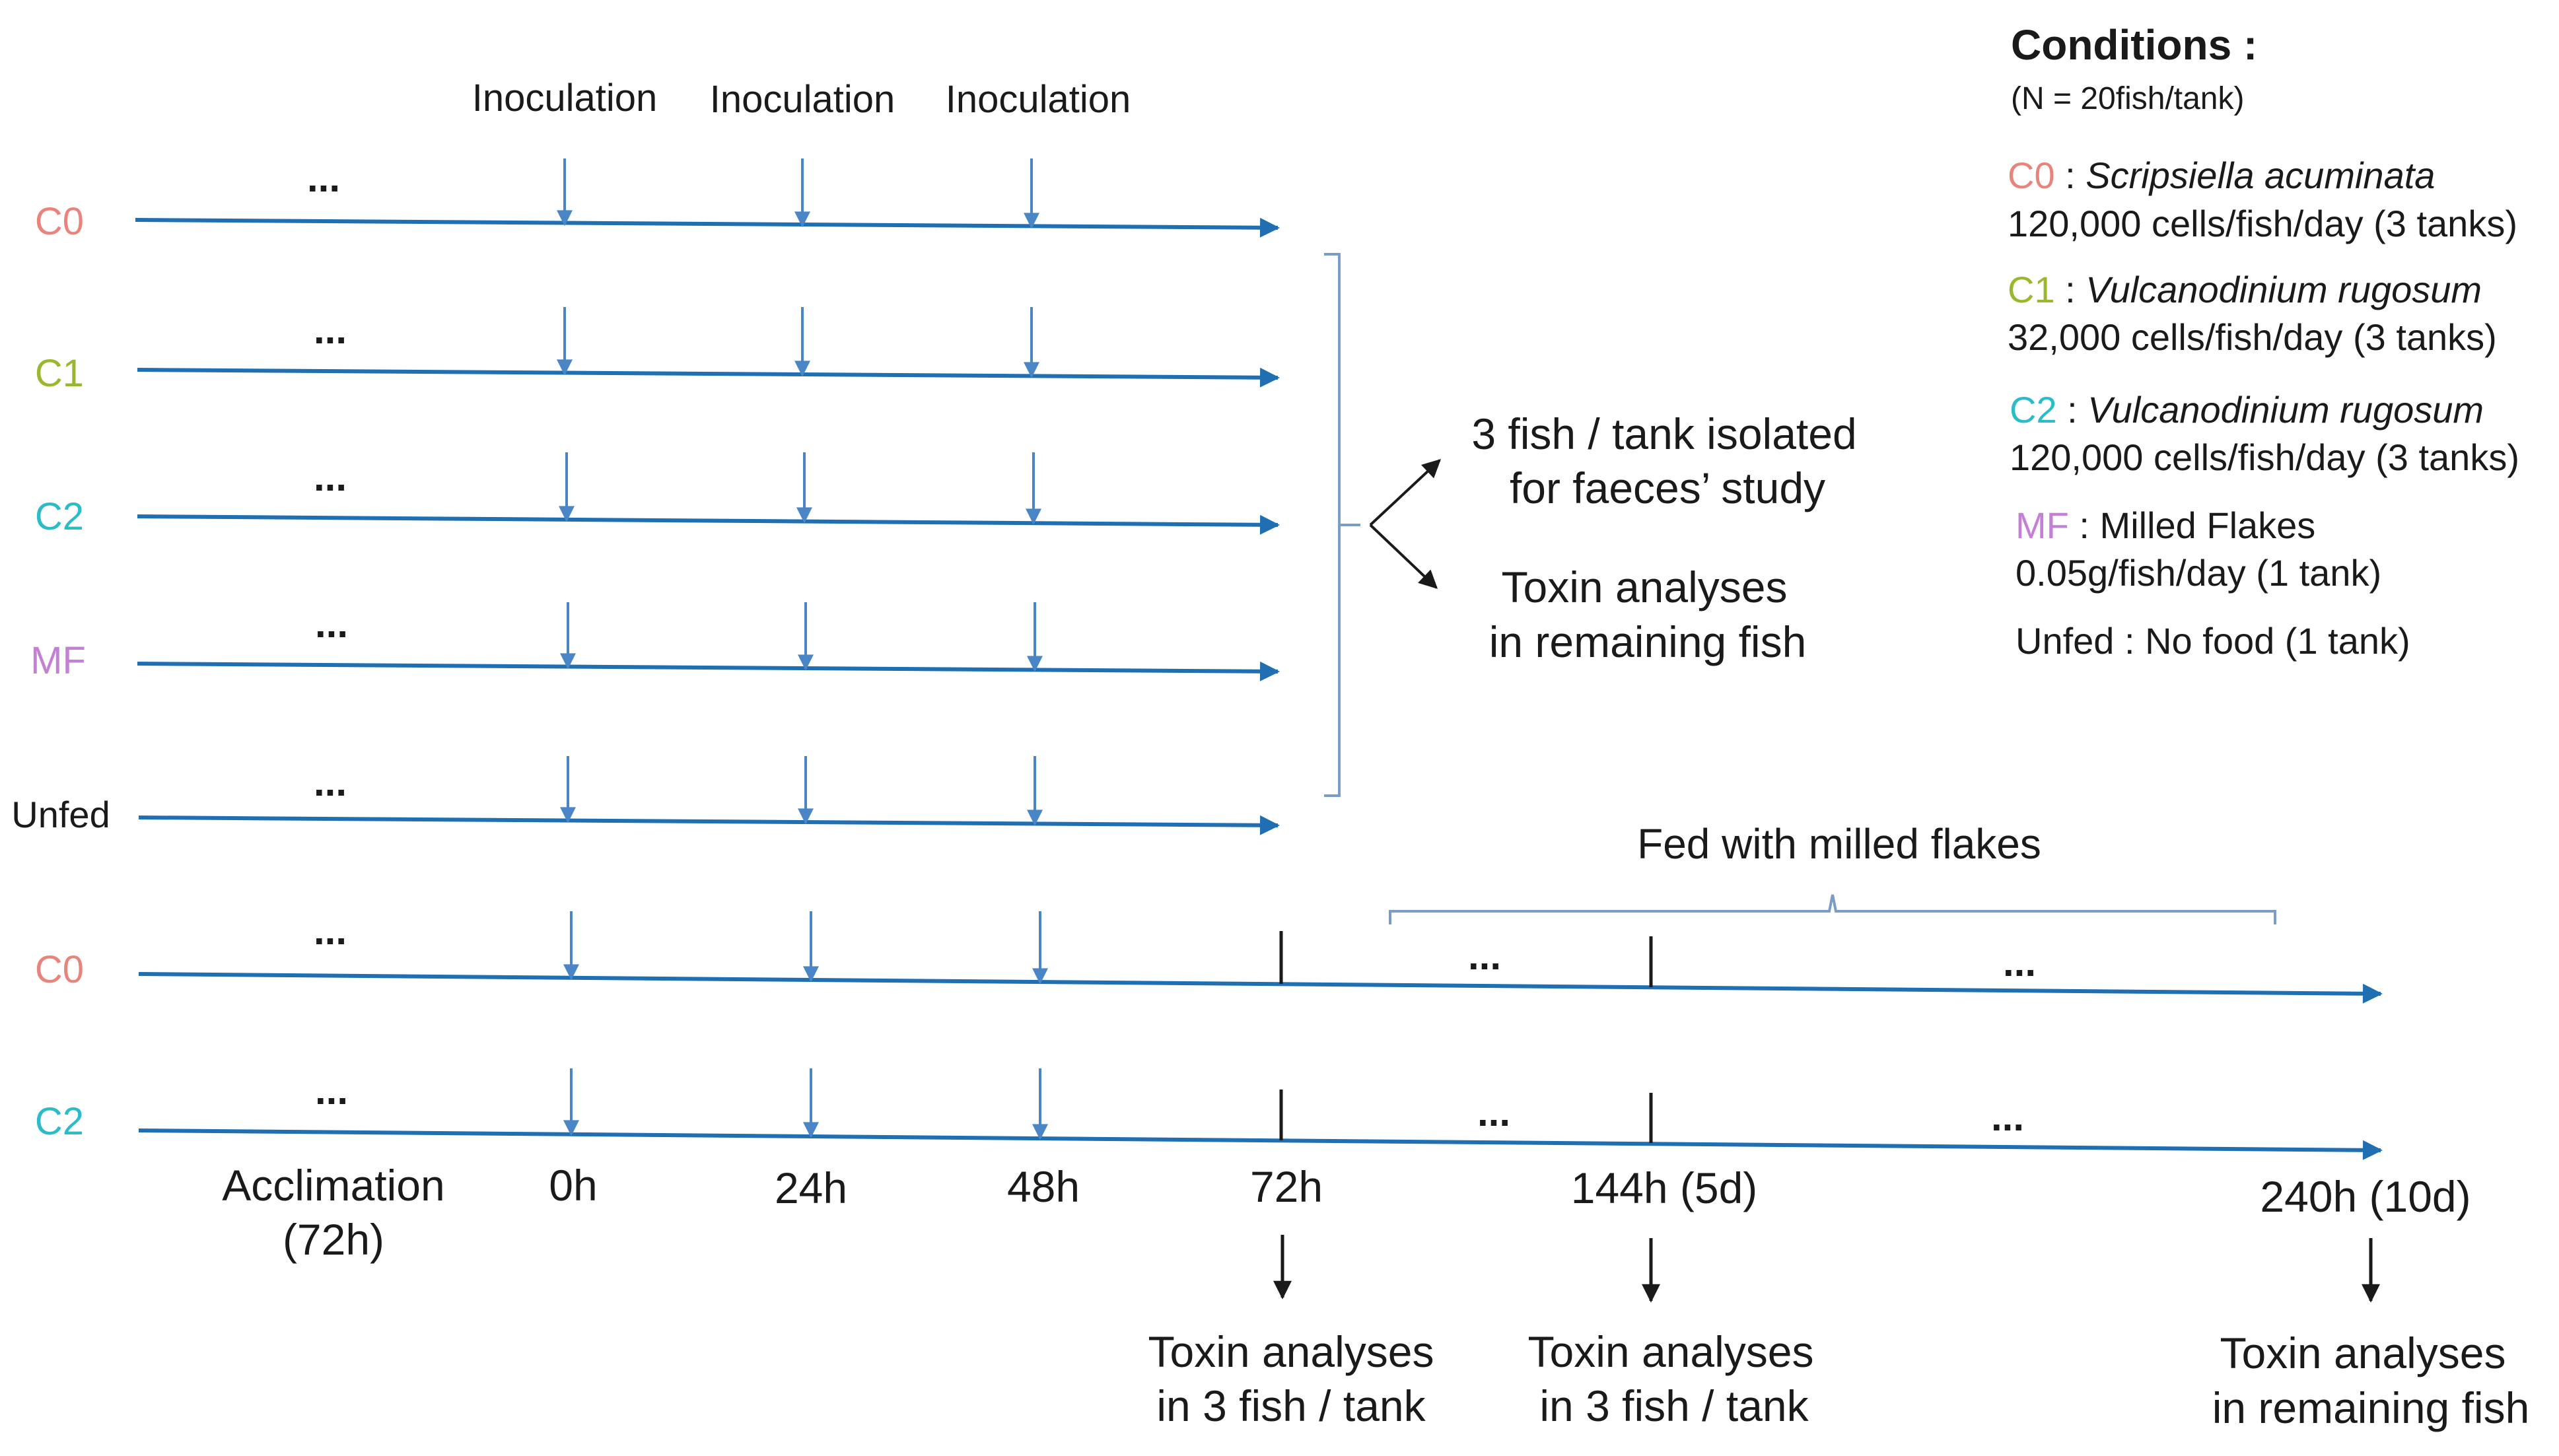 Image resolution: width=2559 pixels, height=1456 pixels. What do you see at coordinates (1839, 844) in the screenshot?
I see `fed-milled-flakes-label: Fed with milled flakes` at bounding box center [1839, 844].